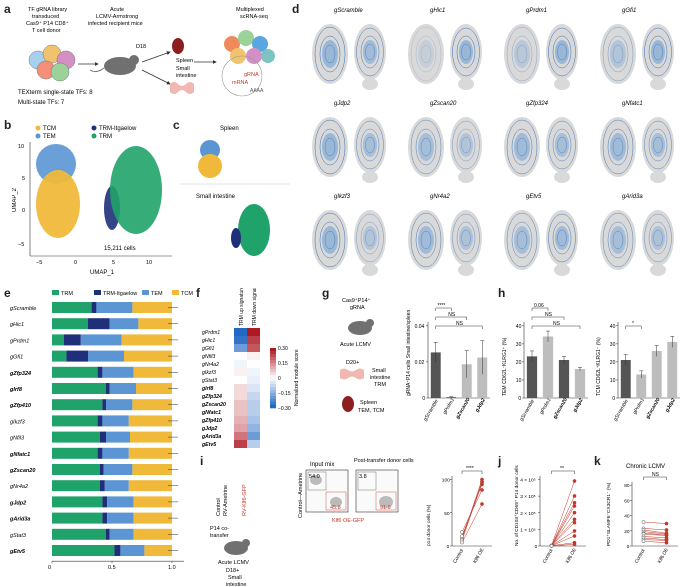 Image resolution: width=685 pixels, height=587 pixels. What do you see at coordinates (94, 128) in the screenshot?
I see `legend-dot-trm-low` at bounding box center [94, 128].